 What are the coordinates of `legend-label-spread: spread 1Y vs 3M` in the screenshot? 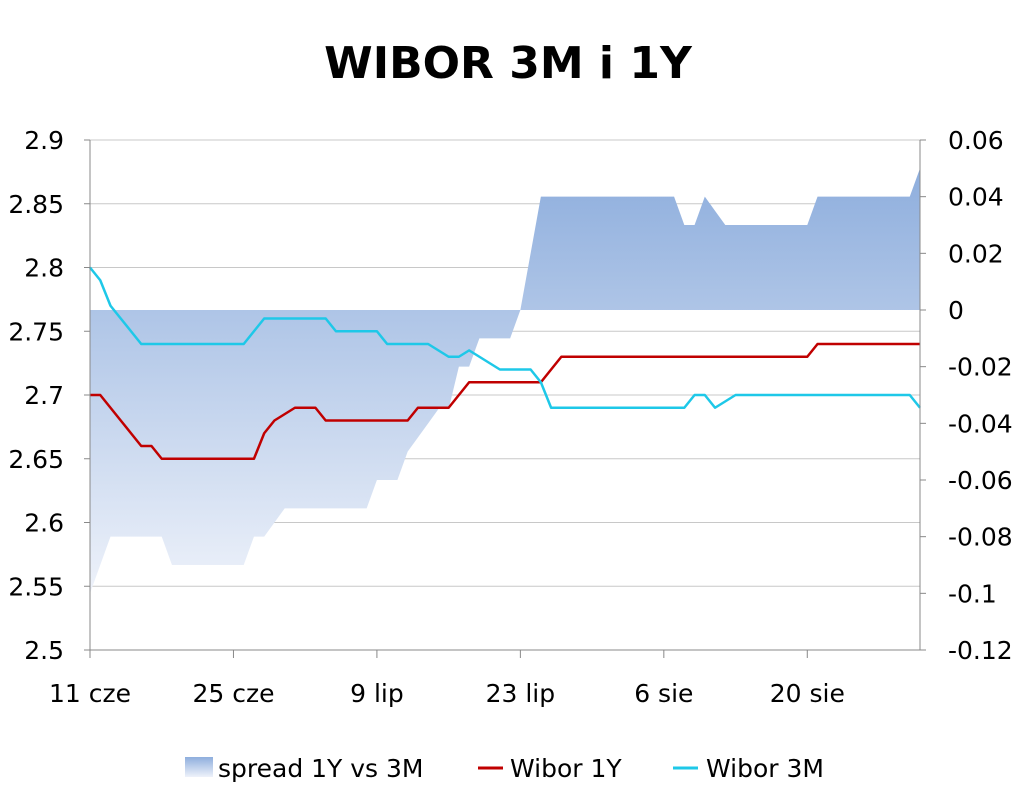 It's located at (321, 768).